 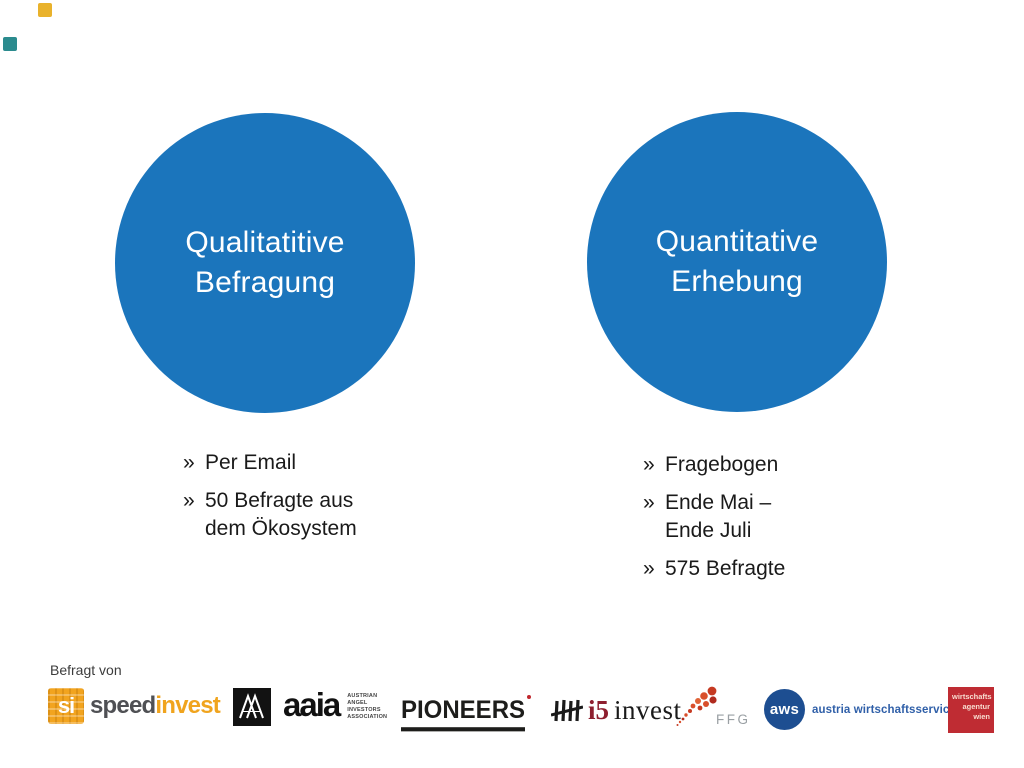 I want to click on qualitative-circle-label: Qualitatitive Befragung, so click(x=265, y=262).